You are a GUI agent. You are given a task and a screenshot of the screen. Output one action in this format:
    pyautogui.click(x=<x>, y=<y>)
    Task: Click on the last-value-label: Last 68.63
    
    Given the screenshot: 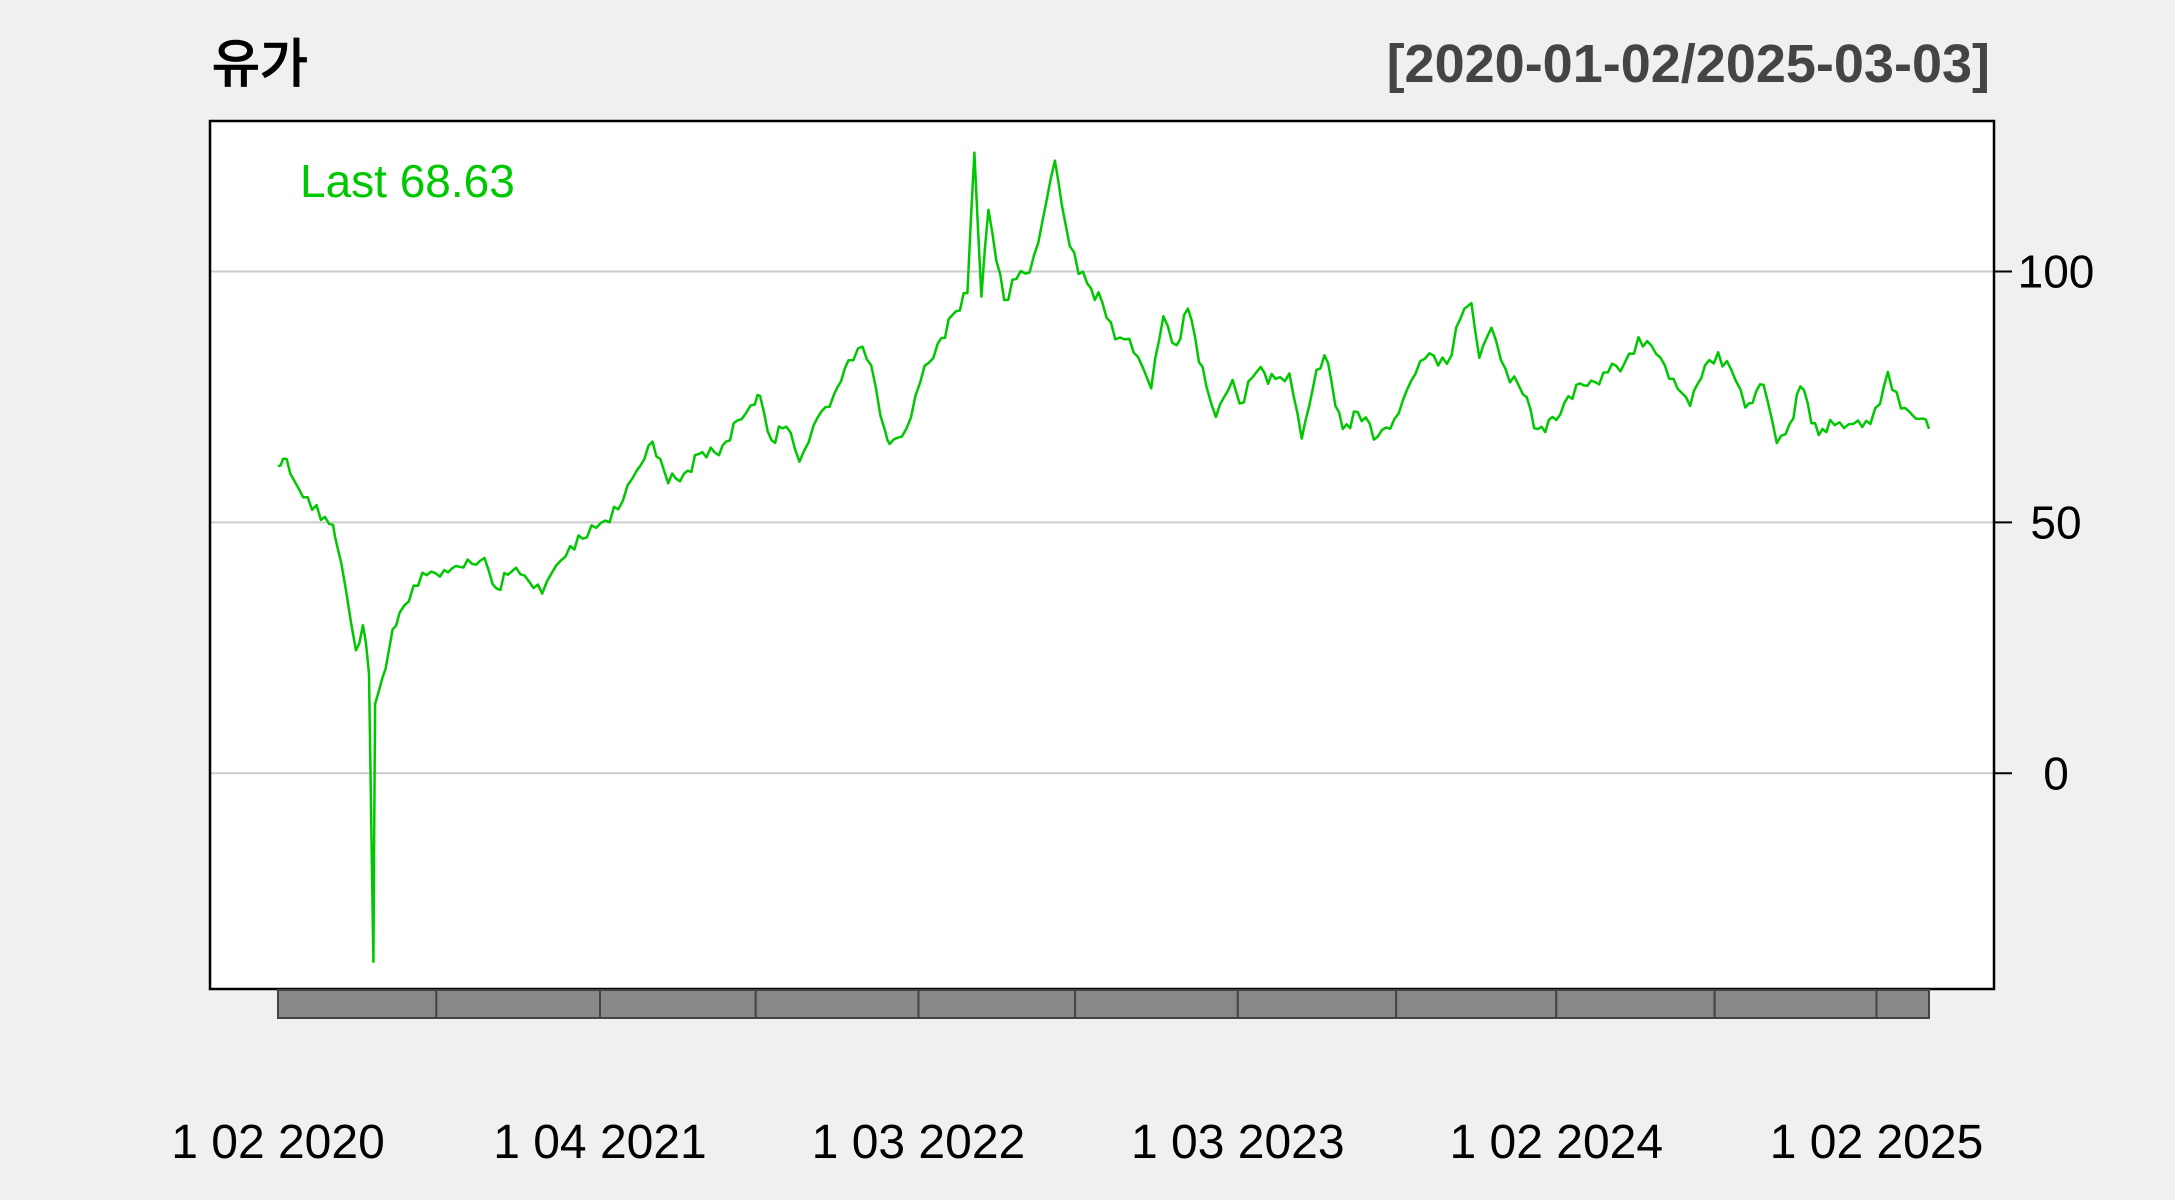 What is the action you would take?
    pyautogui.click(x=407, y=181)
    